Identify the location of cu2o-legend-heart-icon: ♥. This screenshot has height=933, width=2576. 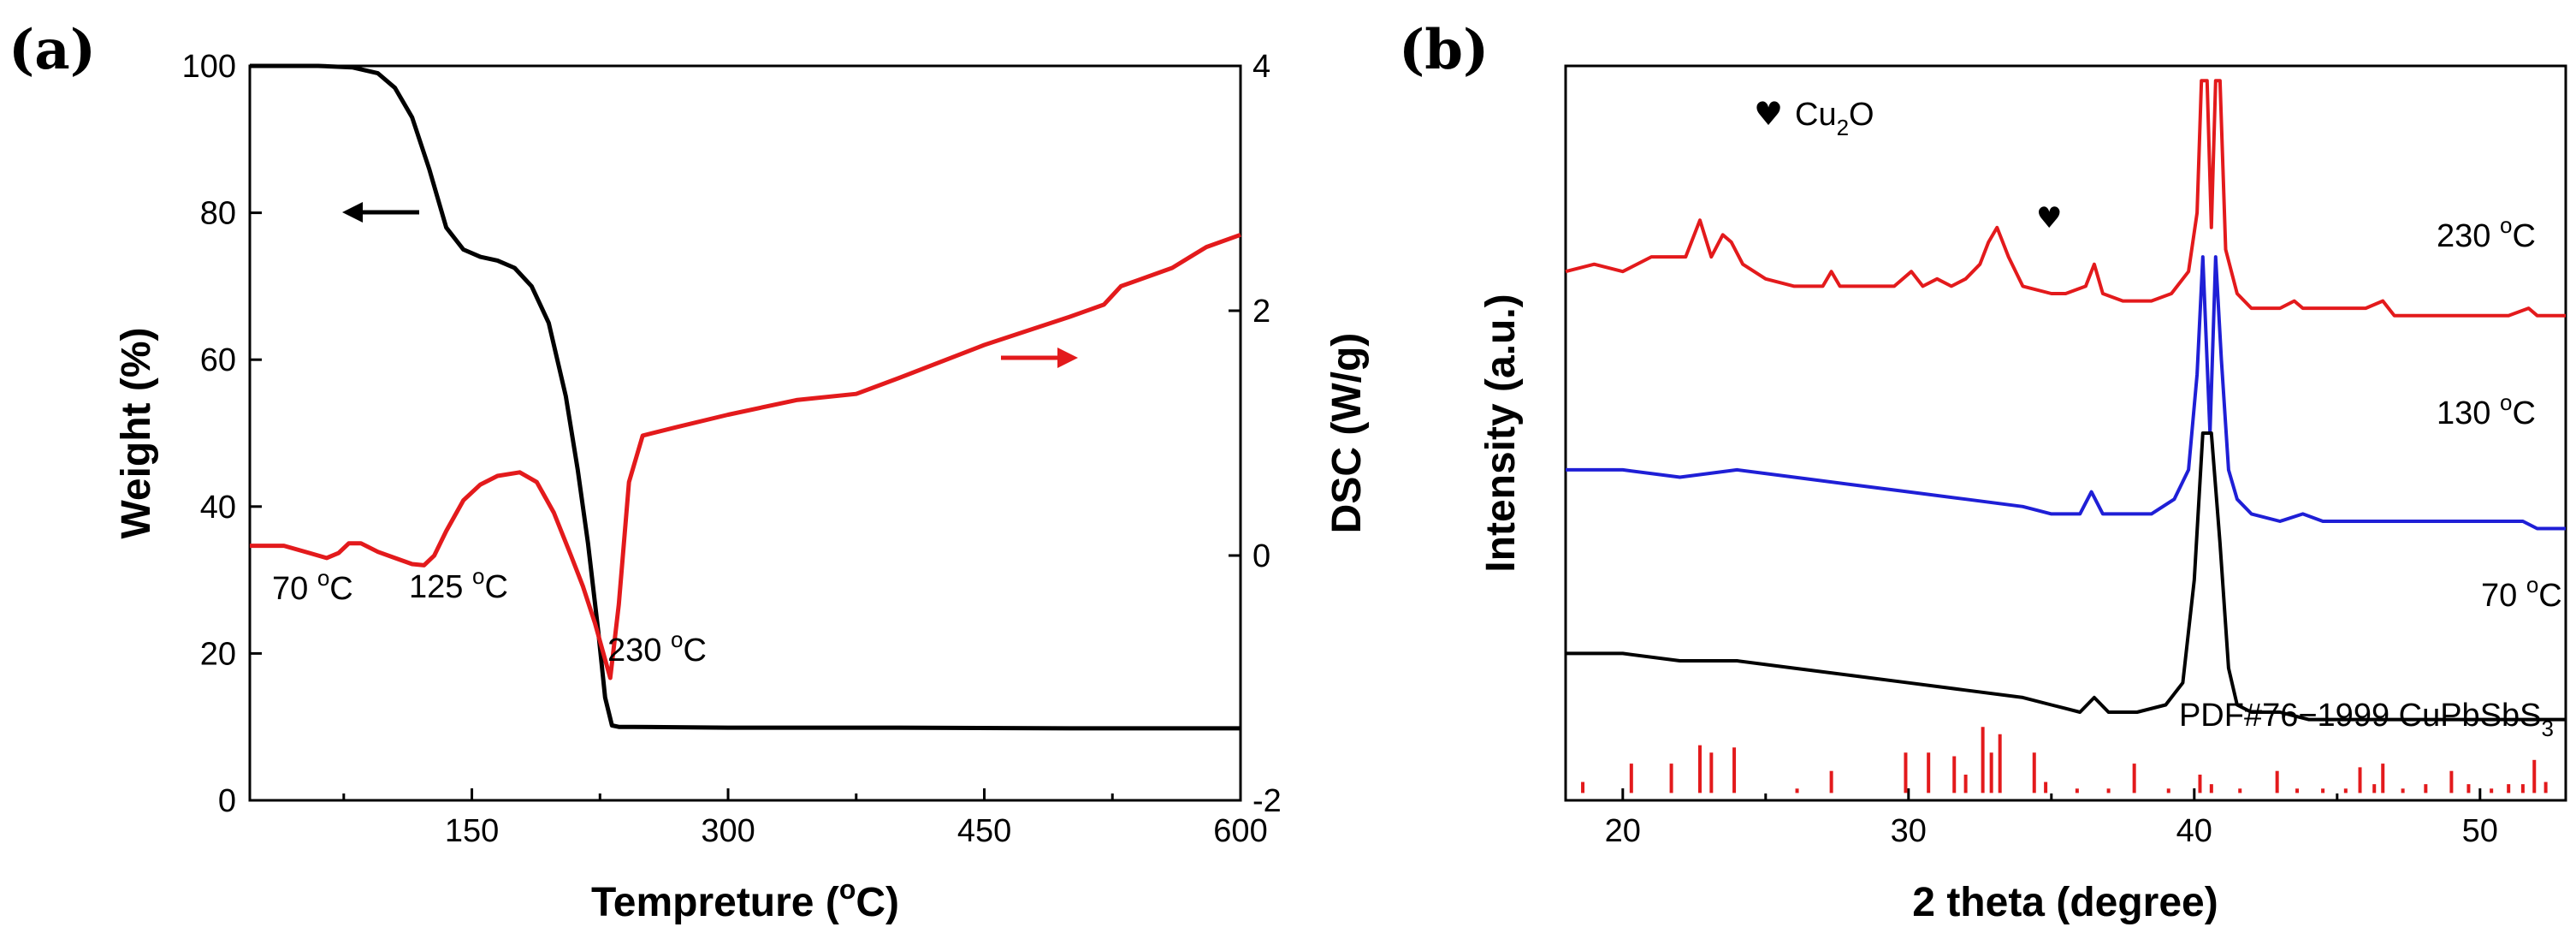
(1768, 114).